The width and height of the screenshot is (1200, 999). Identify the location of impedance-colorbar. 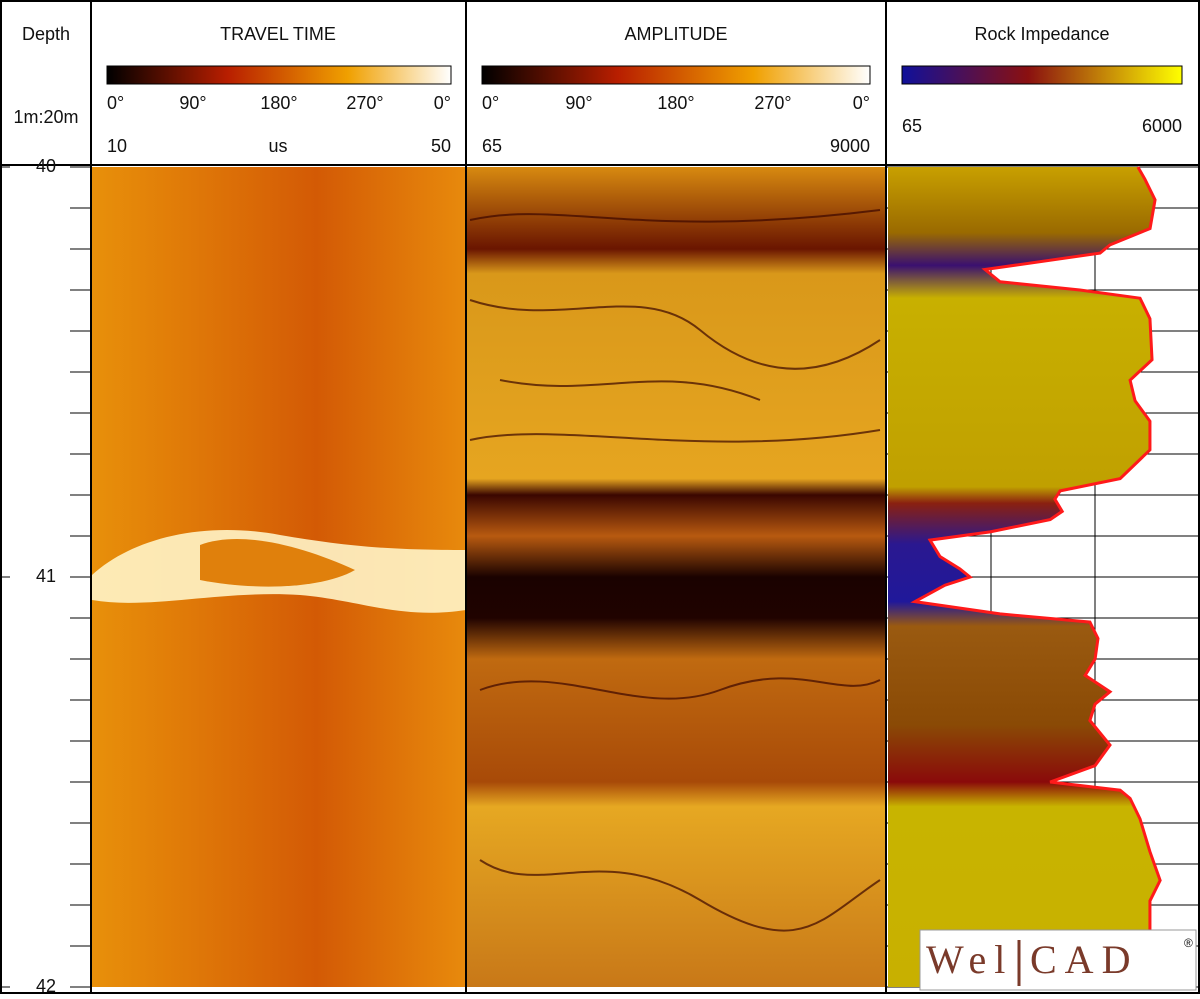
(1042, 75).